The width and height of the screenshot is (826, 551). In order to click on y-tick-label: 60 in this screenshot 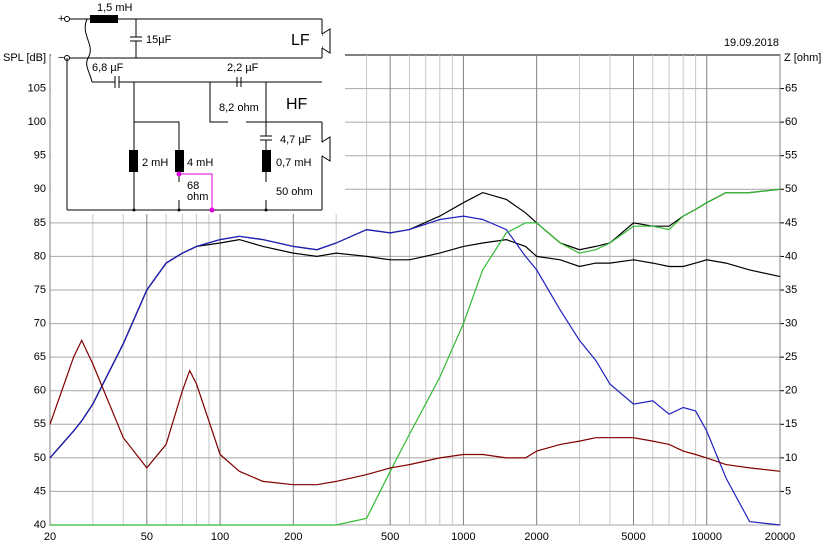, I will do `click(40, 391)`.